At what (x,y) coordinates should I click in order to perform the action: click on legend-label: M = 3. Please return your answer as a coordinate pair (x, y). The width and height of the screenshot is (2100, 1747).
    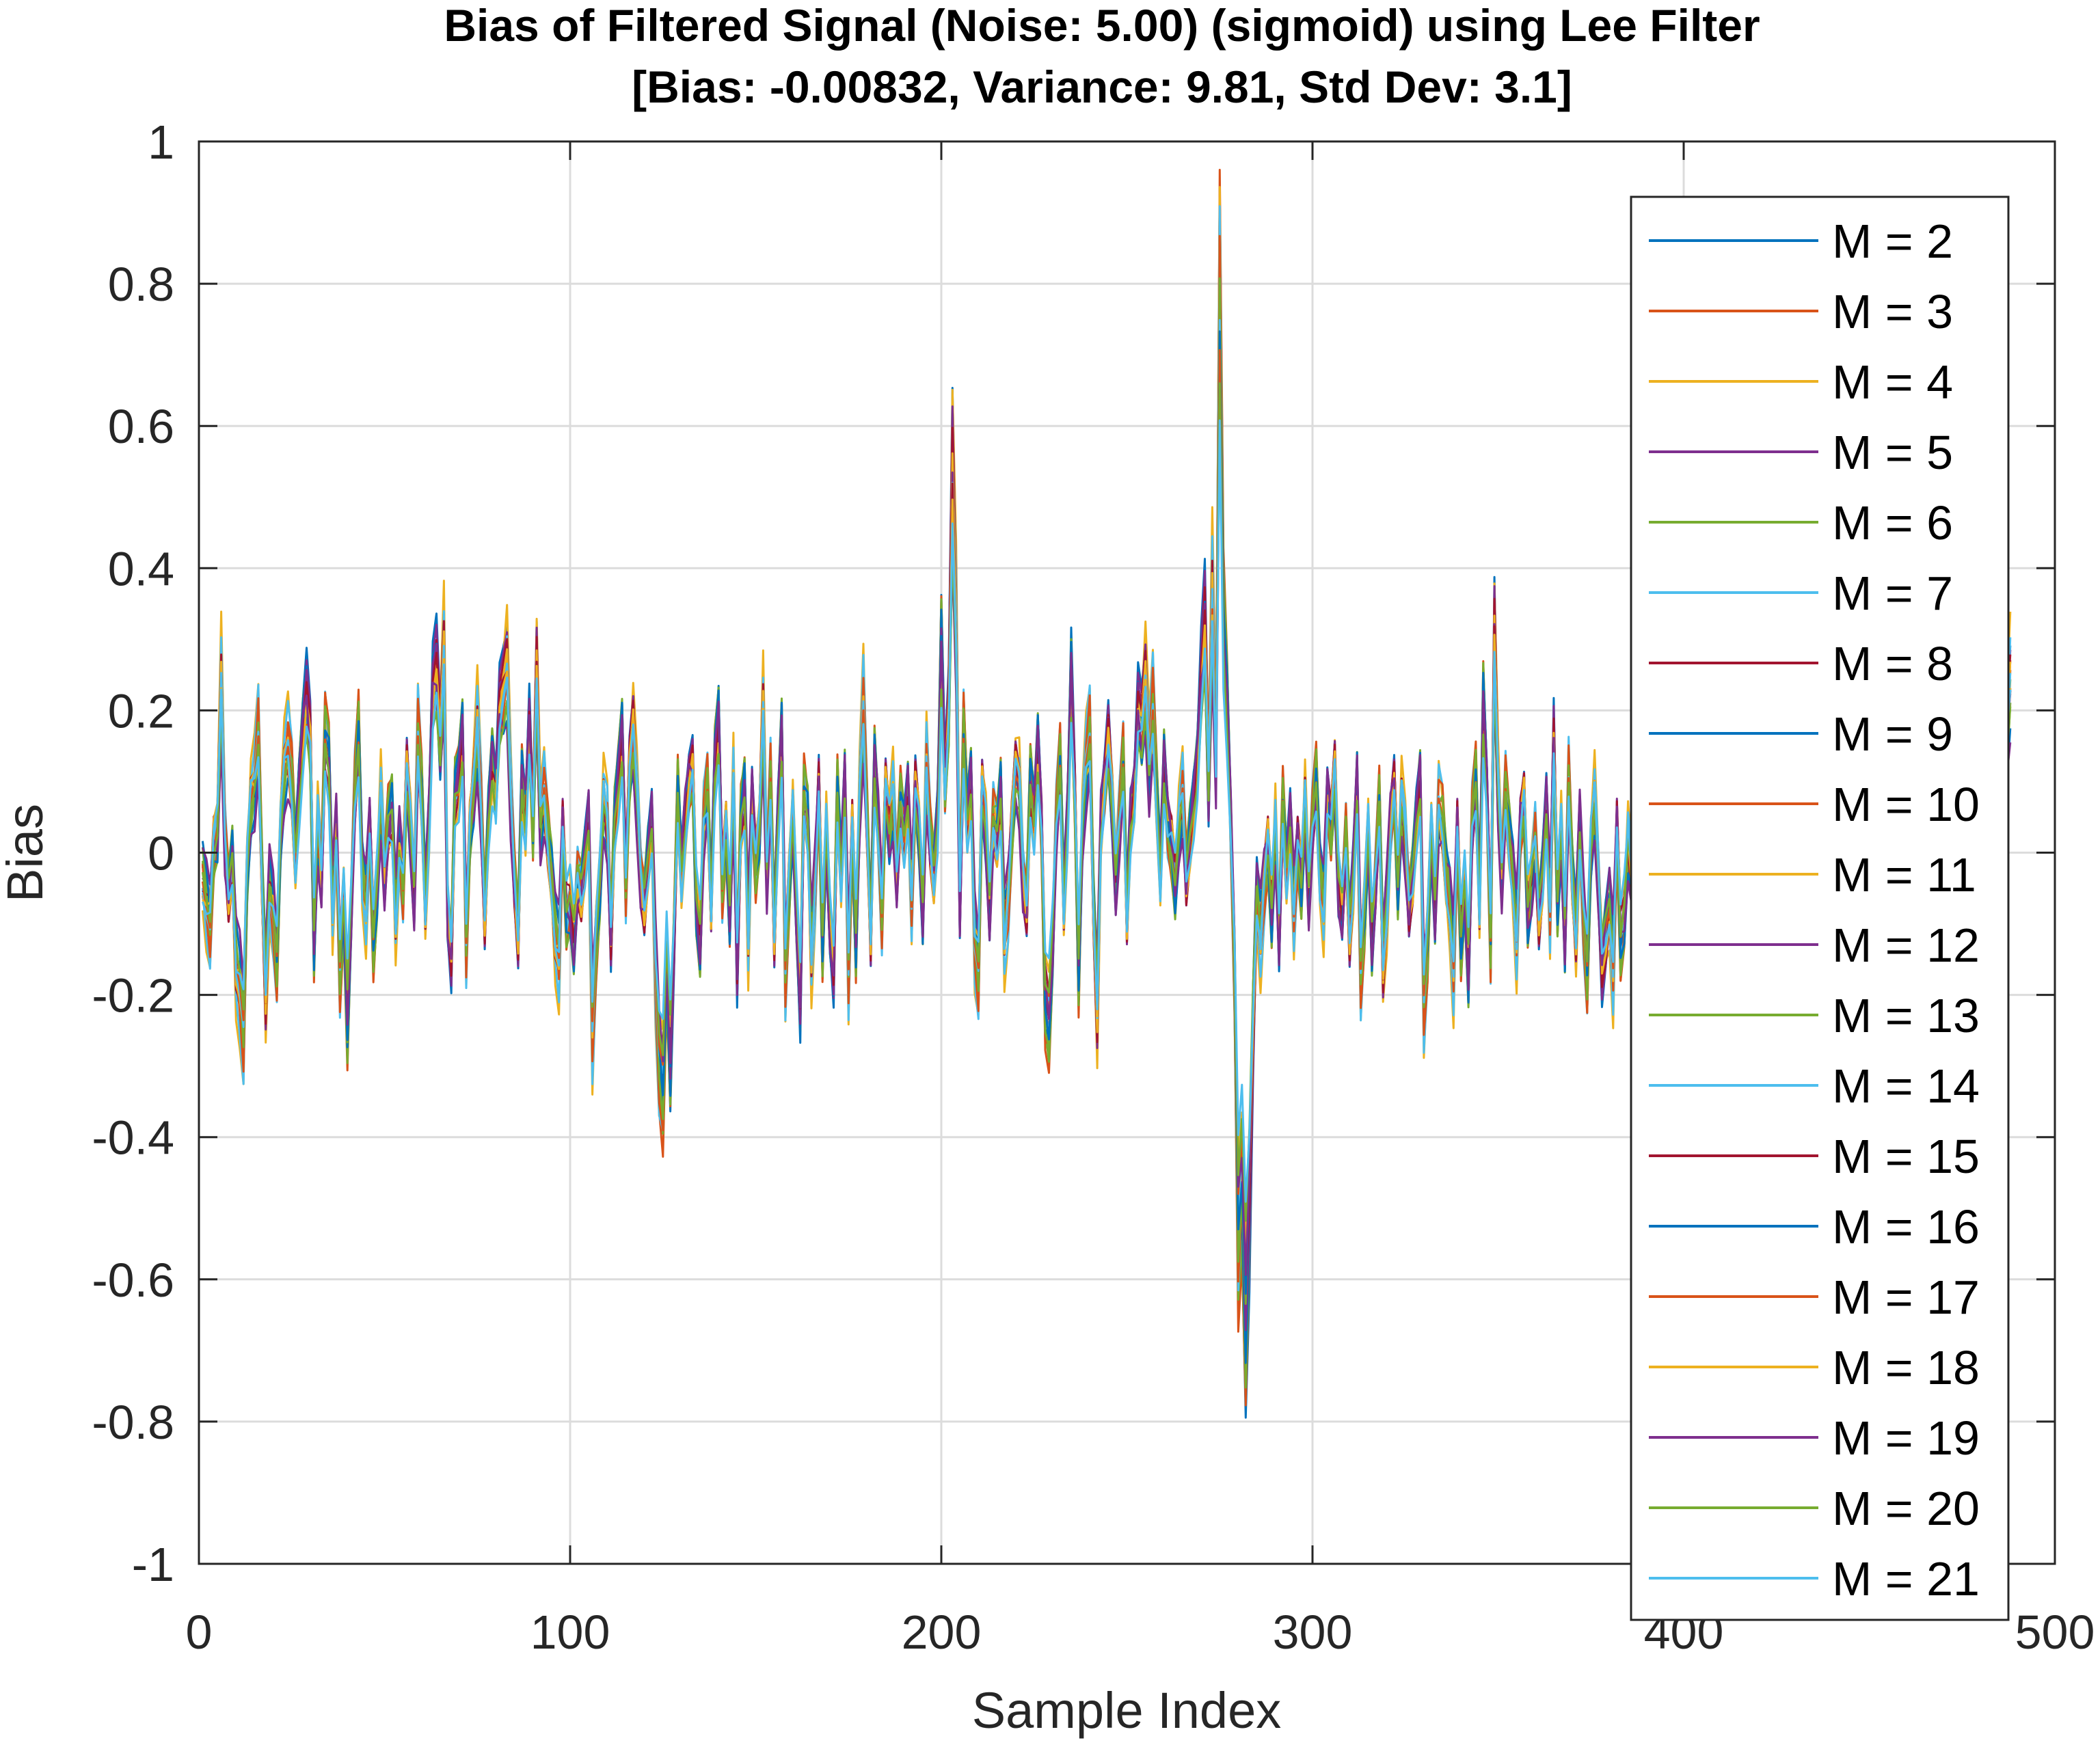
    Looking at the image, I should click on (1893, 312).